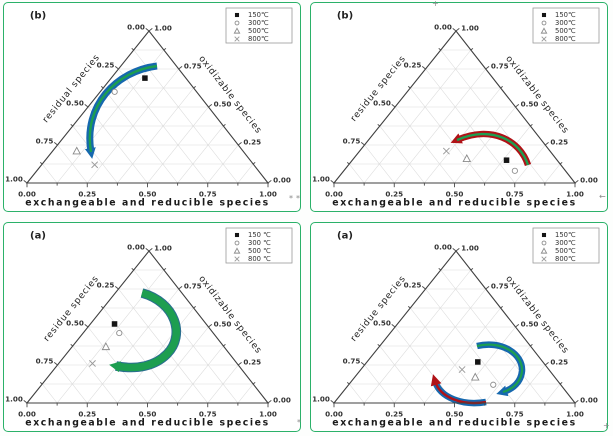 This screenshot has height=436, width=613. Describe the element at coordinates (259, 243) in the screenshot. I see `legend-label: 300 ℃` at that location.